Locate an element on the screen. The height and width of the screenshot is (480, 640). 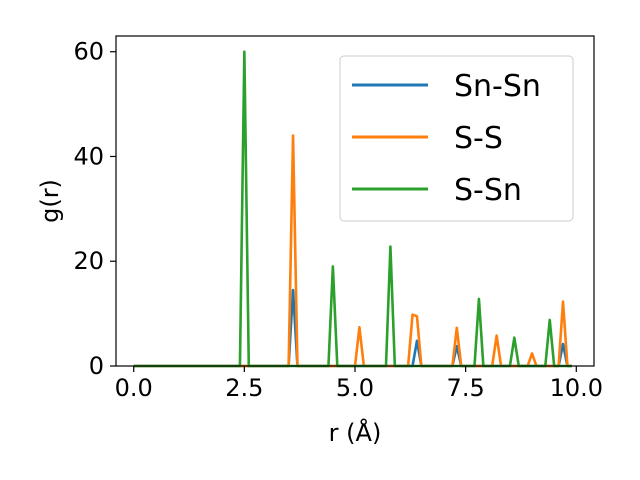
legend-label-sn-sn: Sn-Sn is located at coordinates (497, 86).